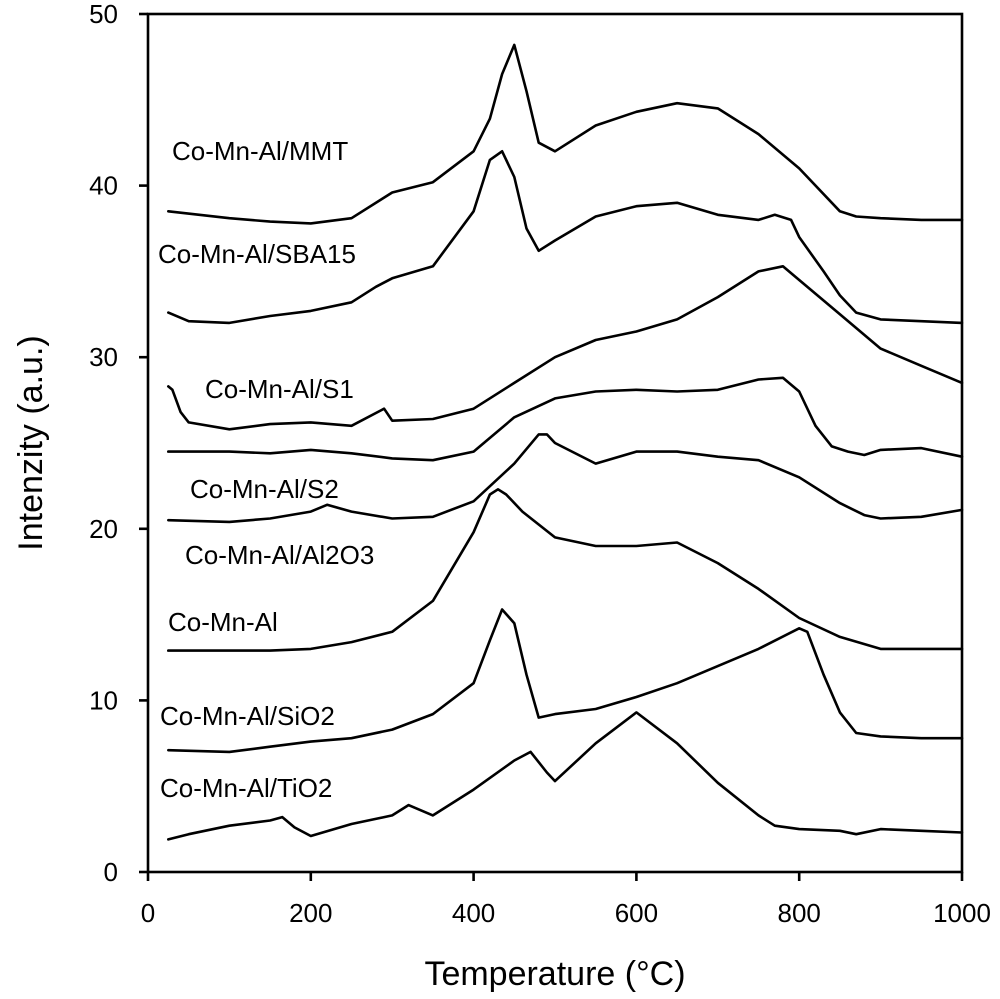  Describe the element at coordinates (565, 681) in the screenshot. I see `series-line-co-mn-al-sio2` at that location.